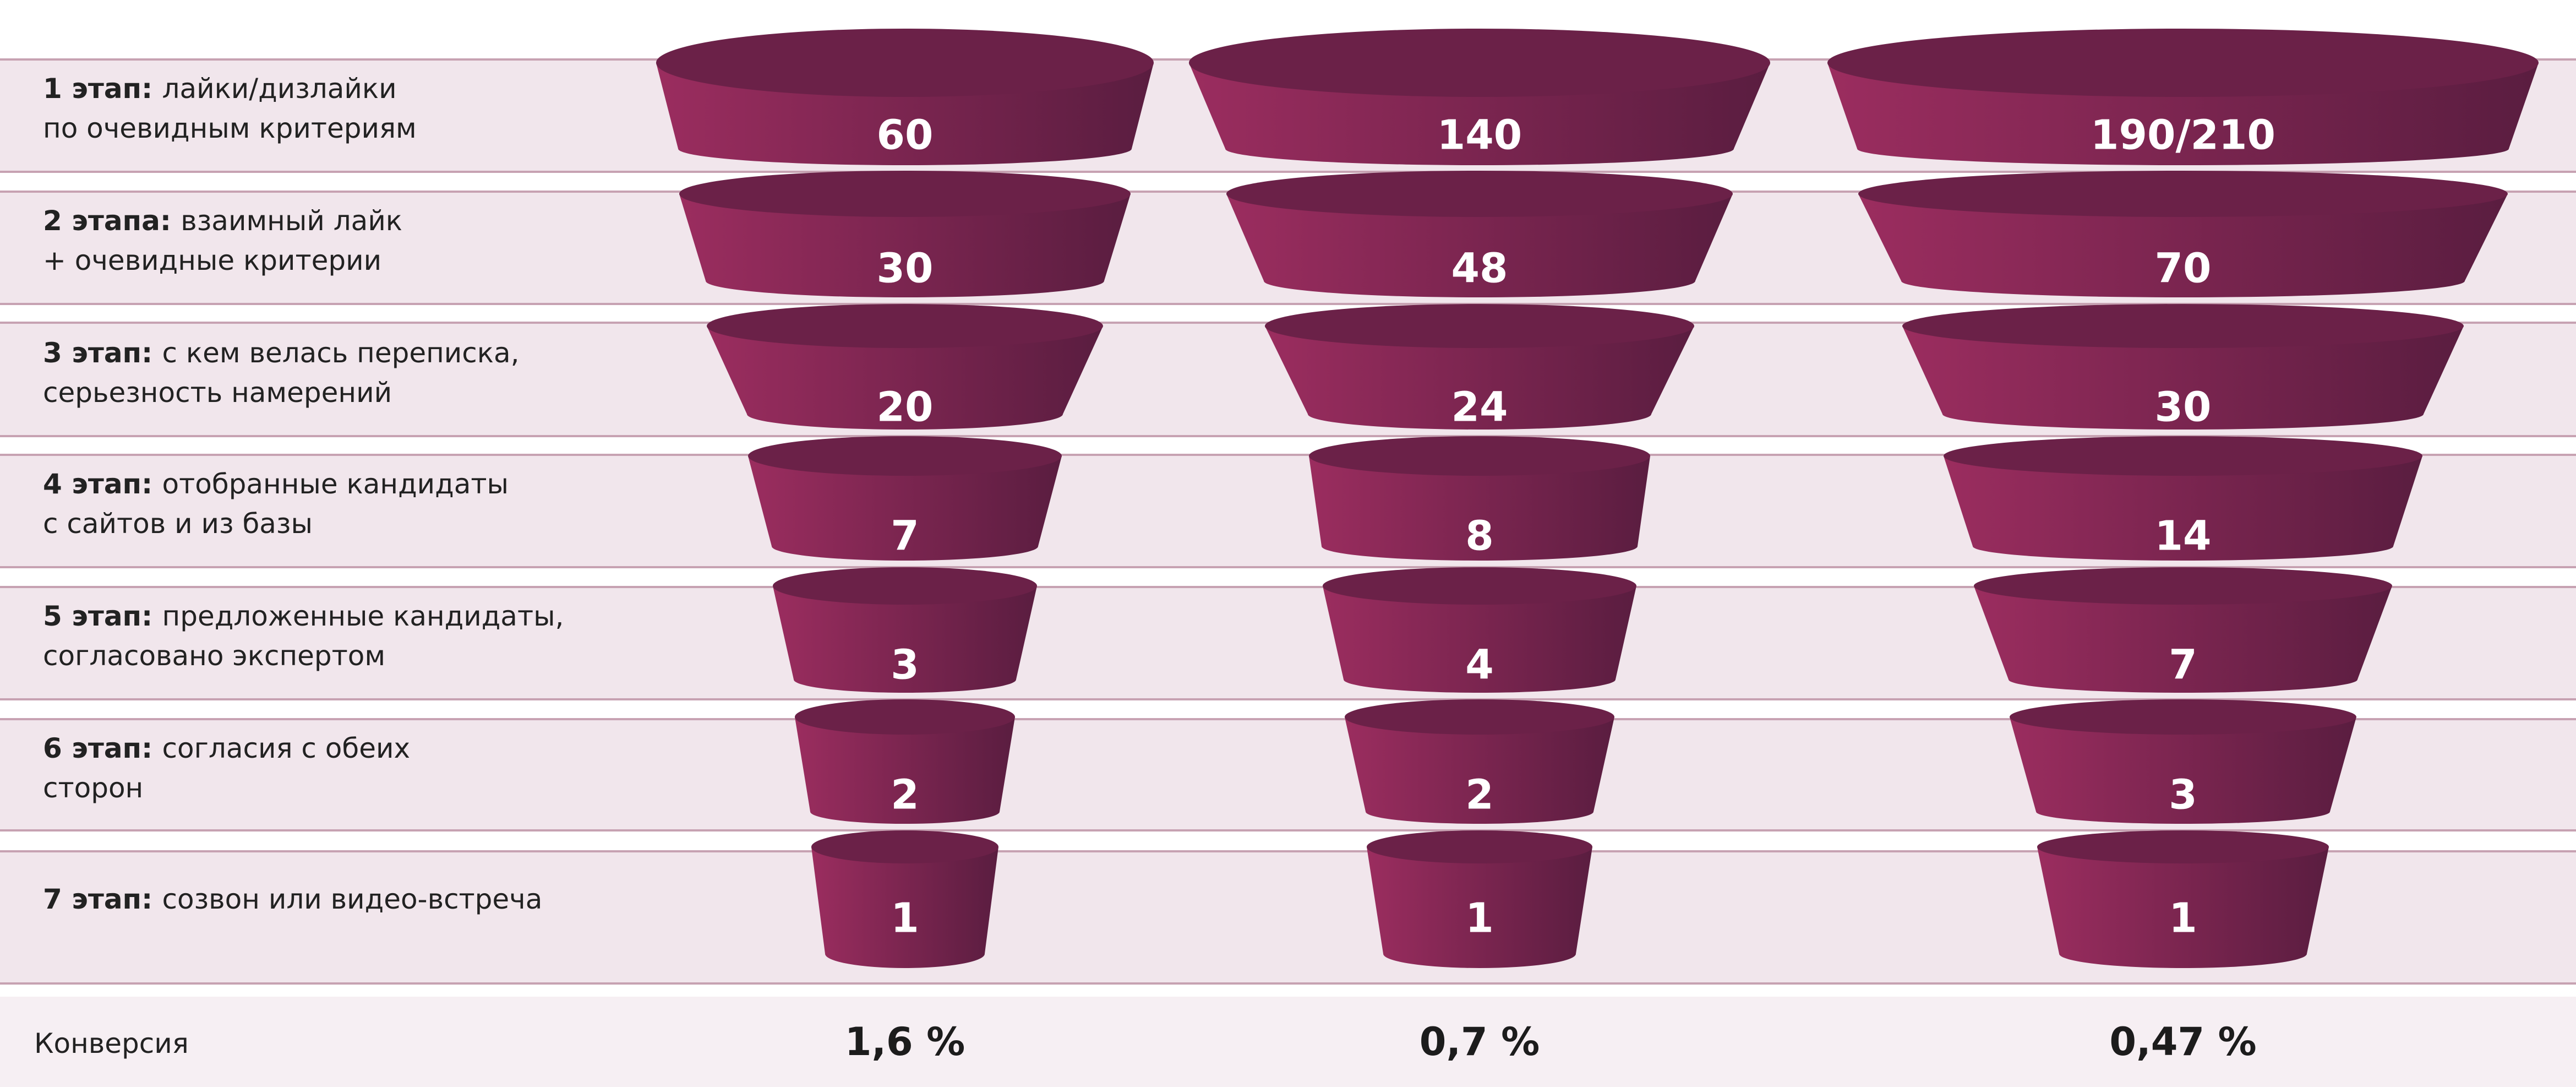 The width and height of the screenshot is (2576, 1087). I want to click on funnel-value-label: 140, so click(1479, 135).